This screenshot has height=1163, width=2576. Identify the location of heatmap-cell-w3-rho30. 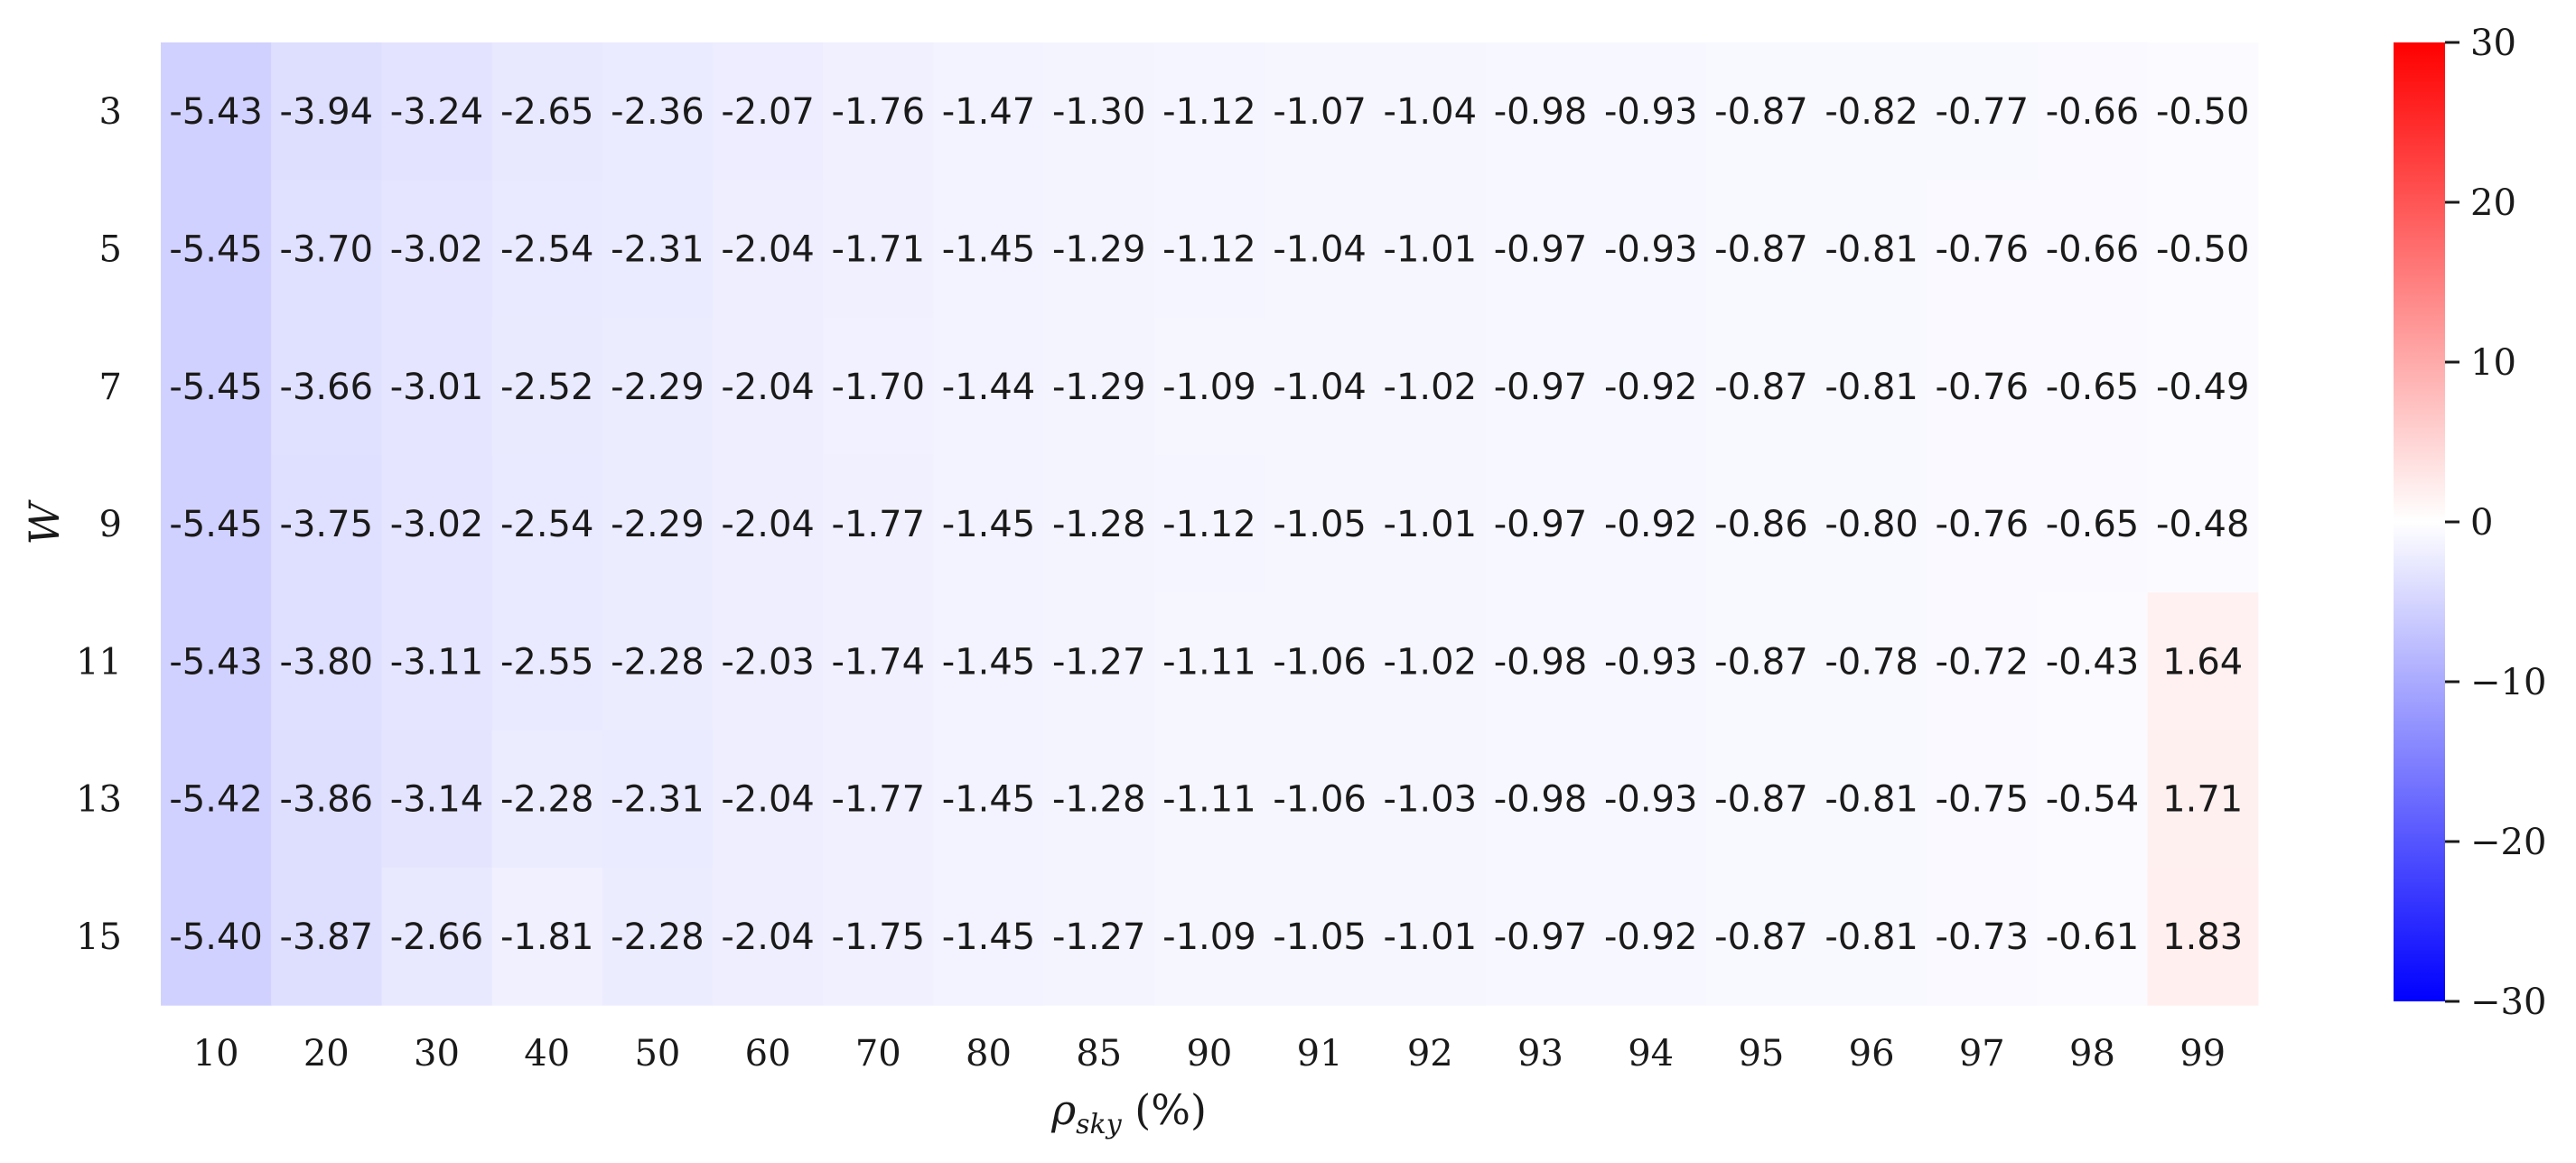
(437, 111).